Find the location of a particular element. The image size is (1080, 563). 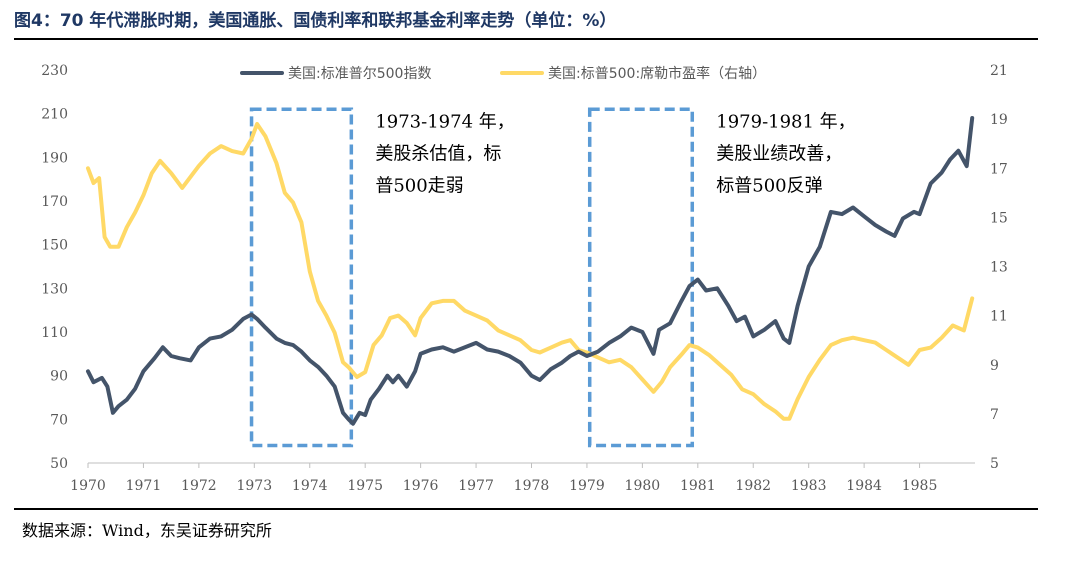

top-rule is located at coordinates (526, 39).